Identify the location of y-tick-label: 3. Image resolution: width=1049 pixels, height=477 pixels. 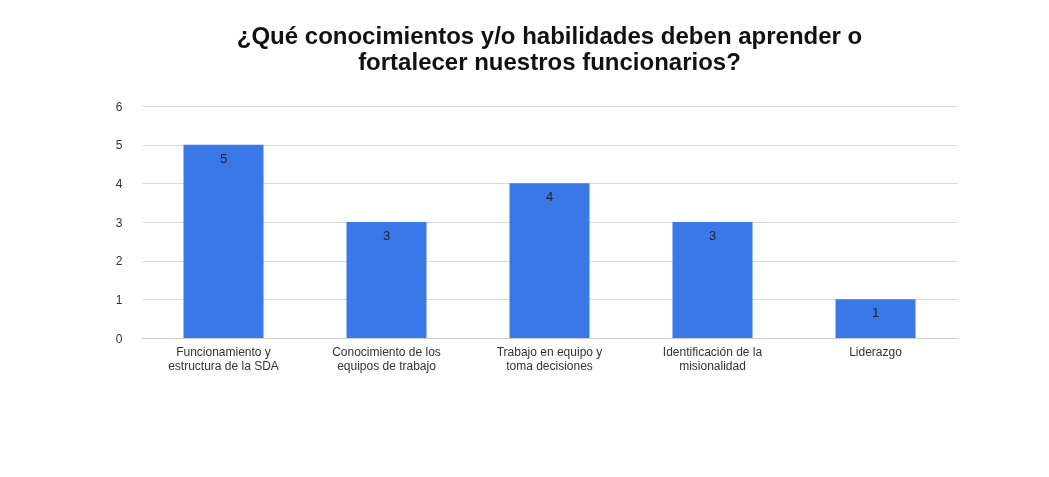
(119, 222).